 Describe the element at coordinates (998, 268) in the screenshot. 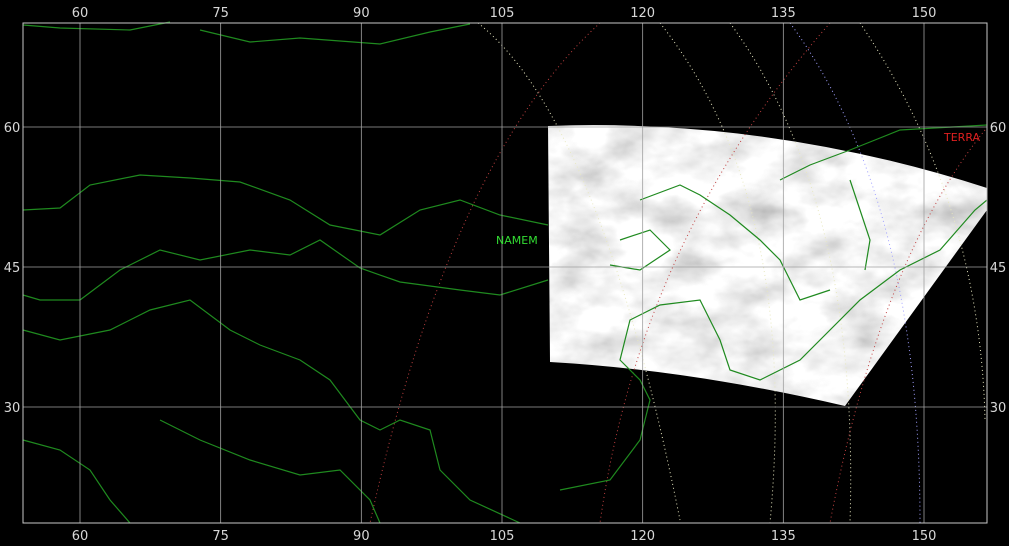

I see `lat-tick-label-right: 45` at that location.